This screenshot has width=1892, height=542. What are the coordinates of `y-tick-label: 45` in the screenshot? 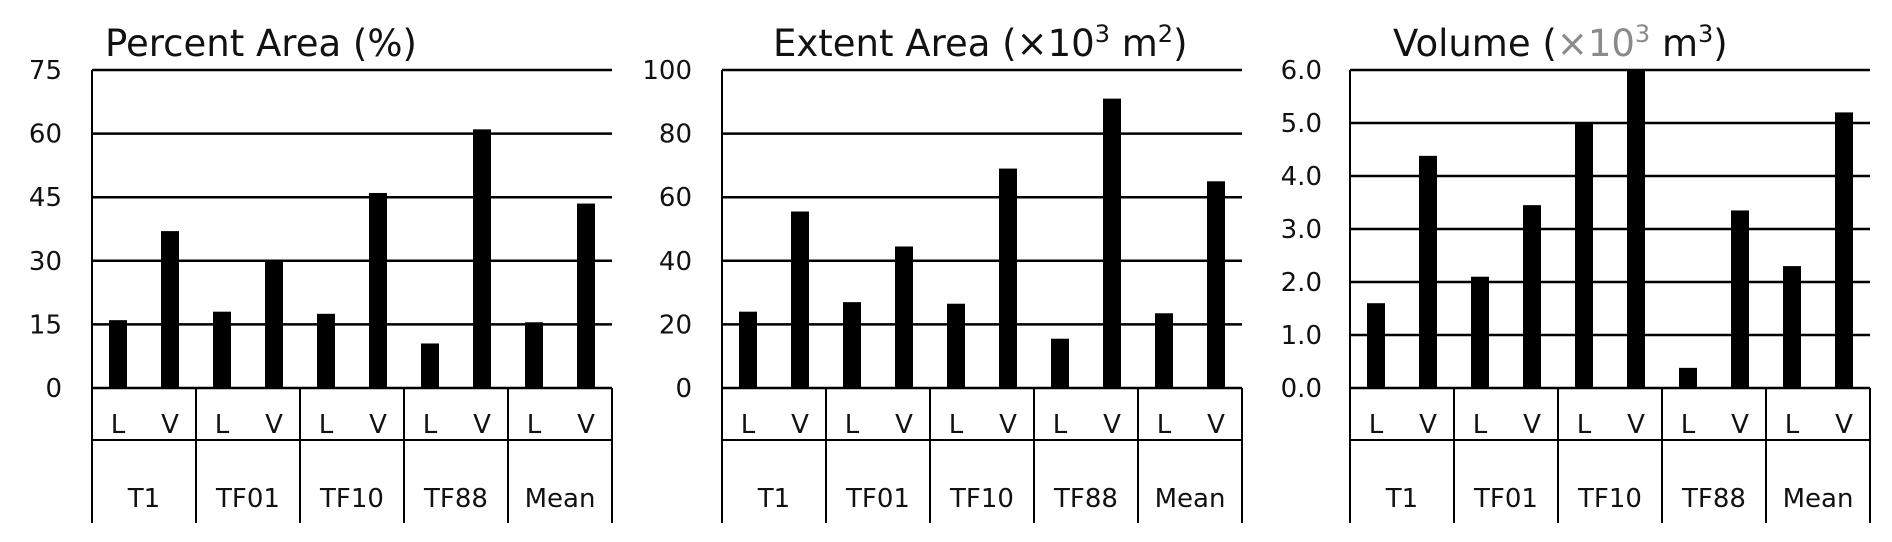 It's located at (45, 198).